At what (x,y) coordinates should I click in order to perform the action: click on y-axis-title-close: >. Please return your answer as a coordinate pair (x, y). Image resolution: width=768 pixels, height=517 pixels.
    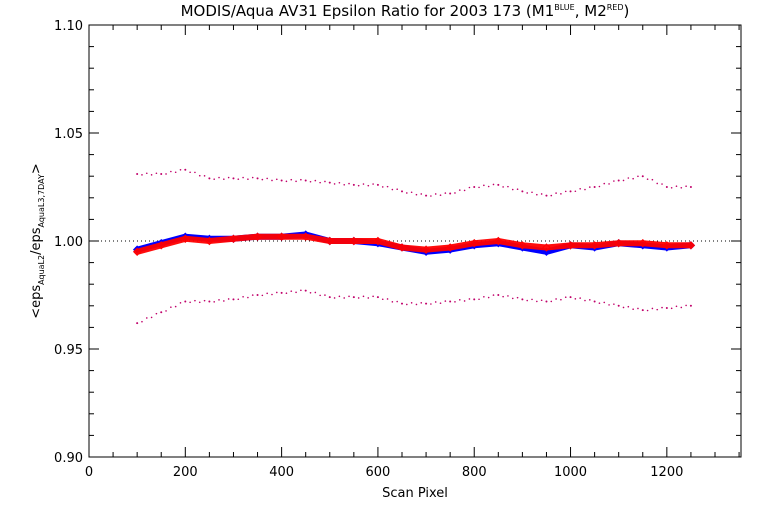
    Looking at the image, I should click on (36, 168).